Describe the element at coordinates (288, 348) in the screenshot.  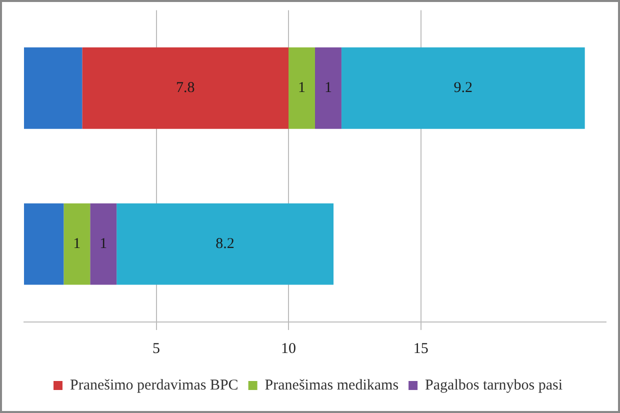
I see `x-tick-label: 10` at that location.